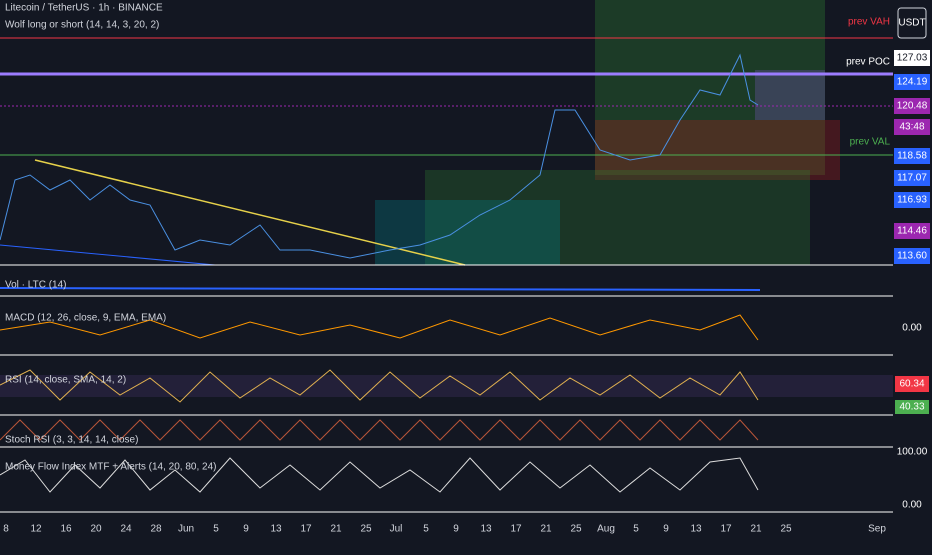 The width and height of the screenshot is (932, 555). What do you see at coordinates (65, 380) in the screenshot?
I see `panel-label: RSI (14, close, SMA, 14, 2)` at bounding box center [65, 380].